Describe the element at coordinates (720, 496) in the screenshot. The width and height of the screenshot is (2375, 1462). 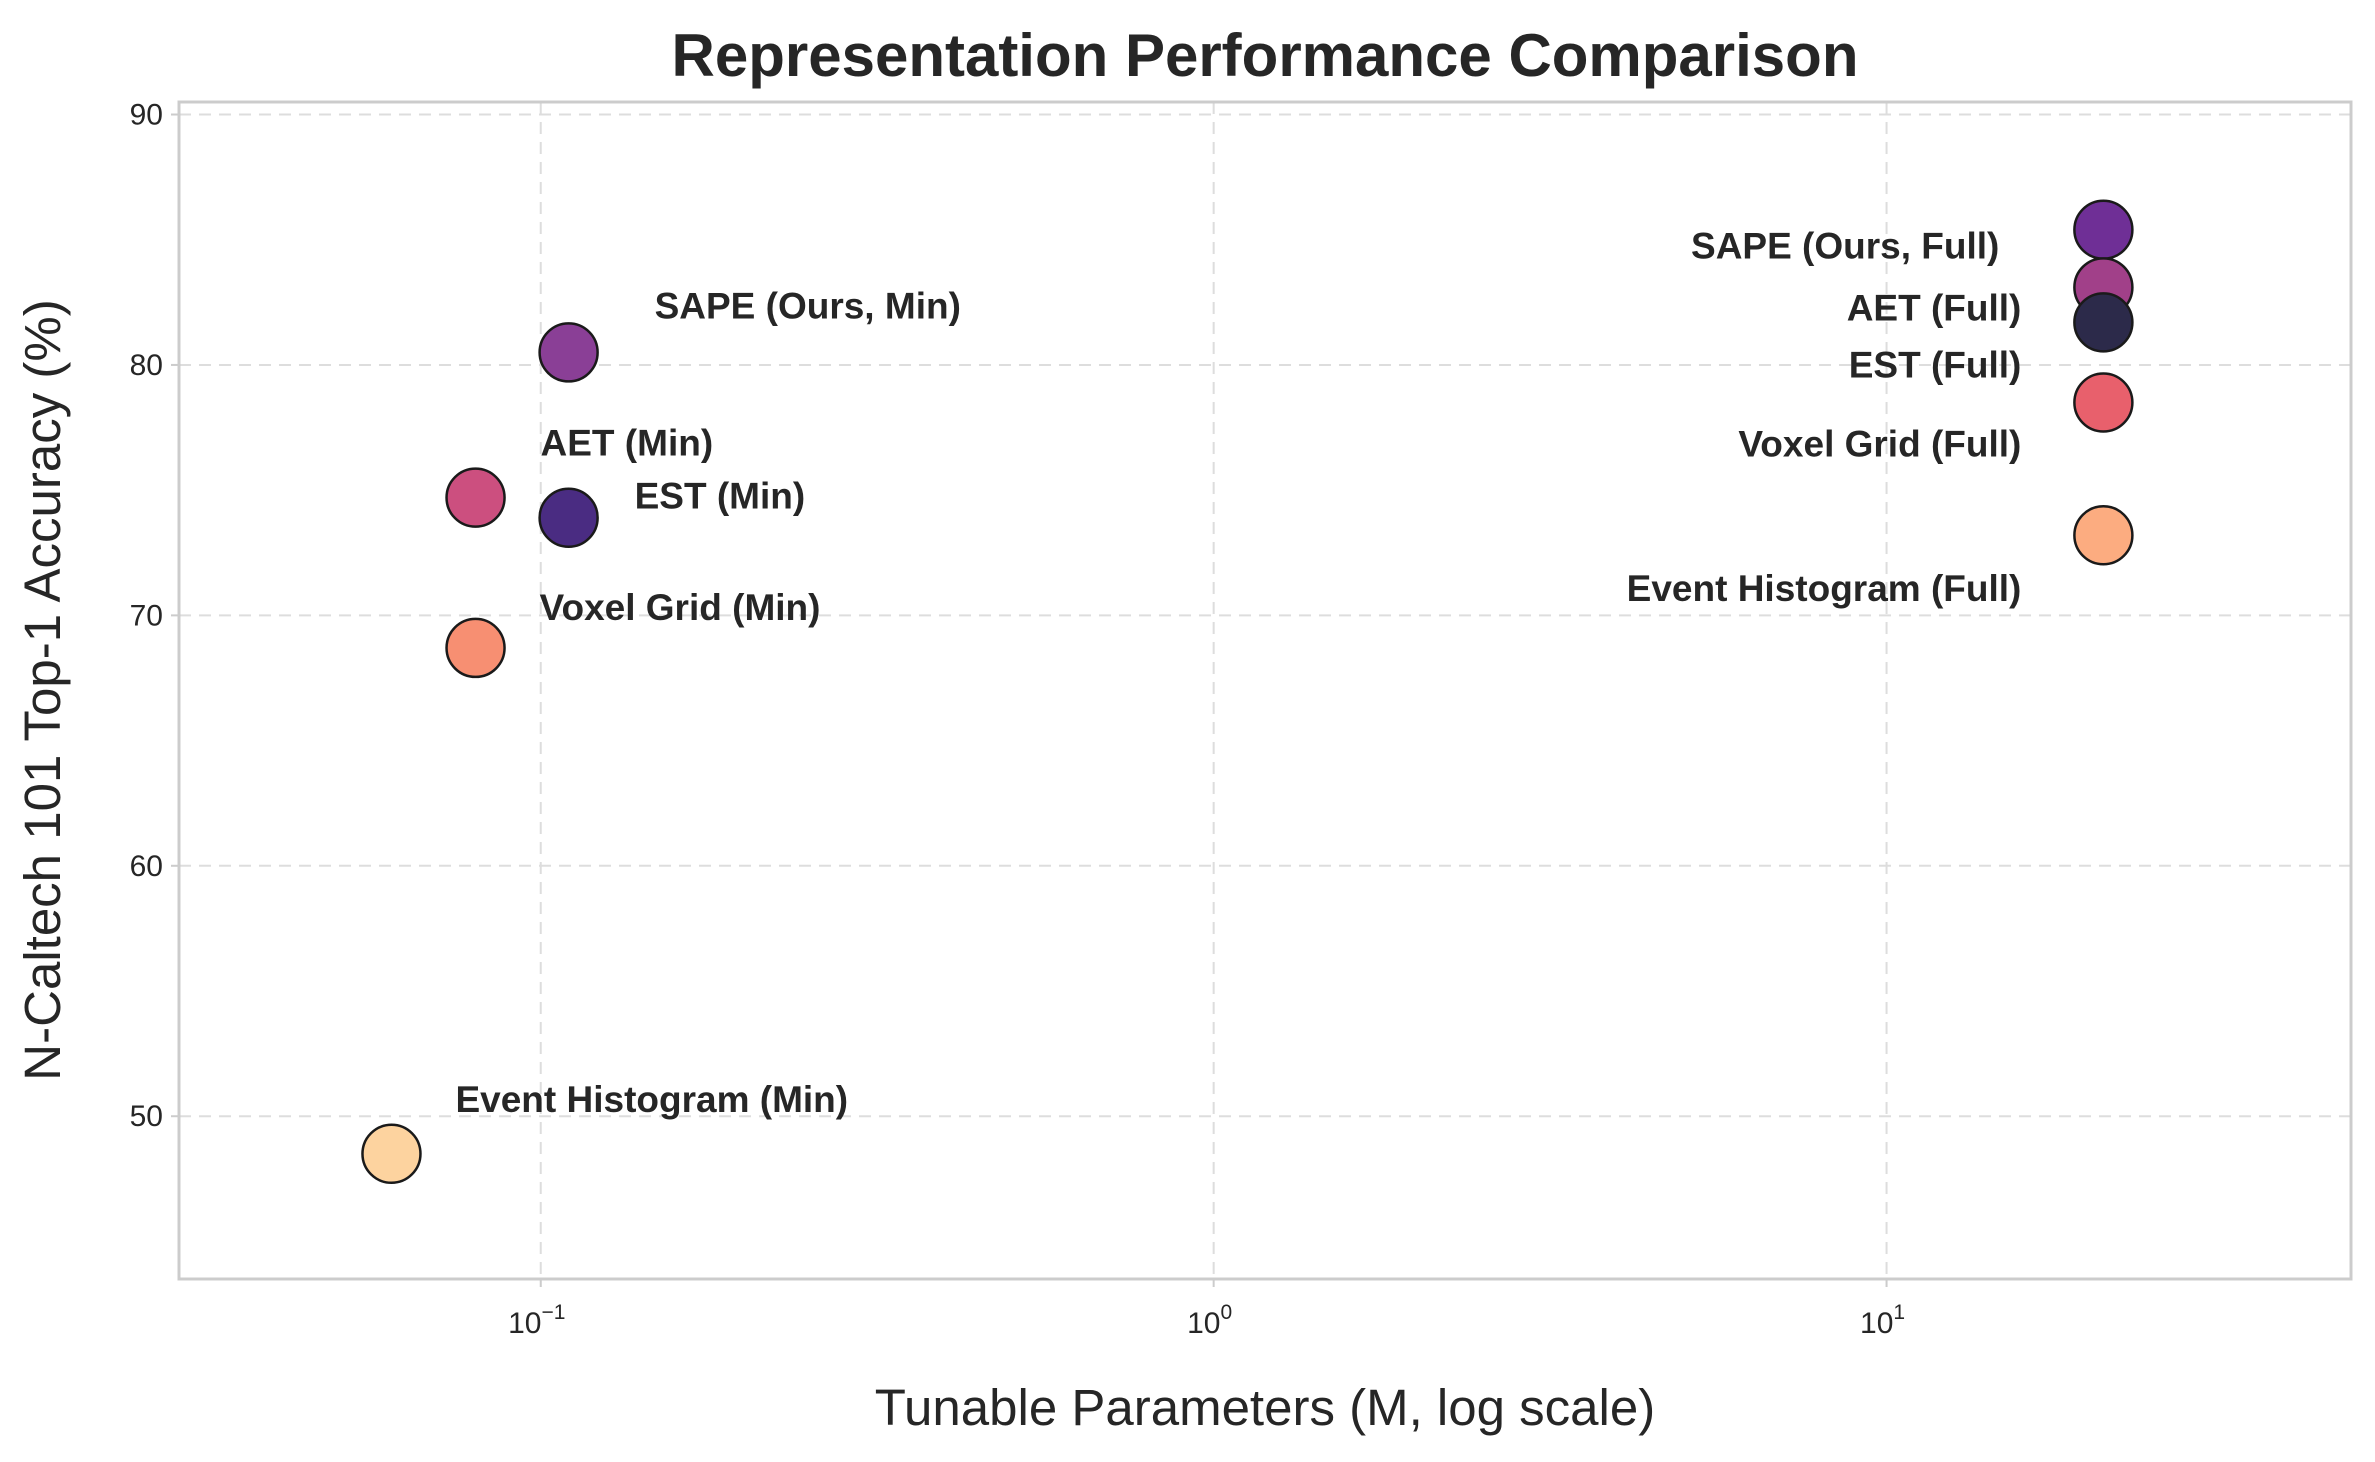
I see `point-label: EST (Min)` at that location.